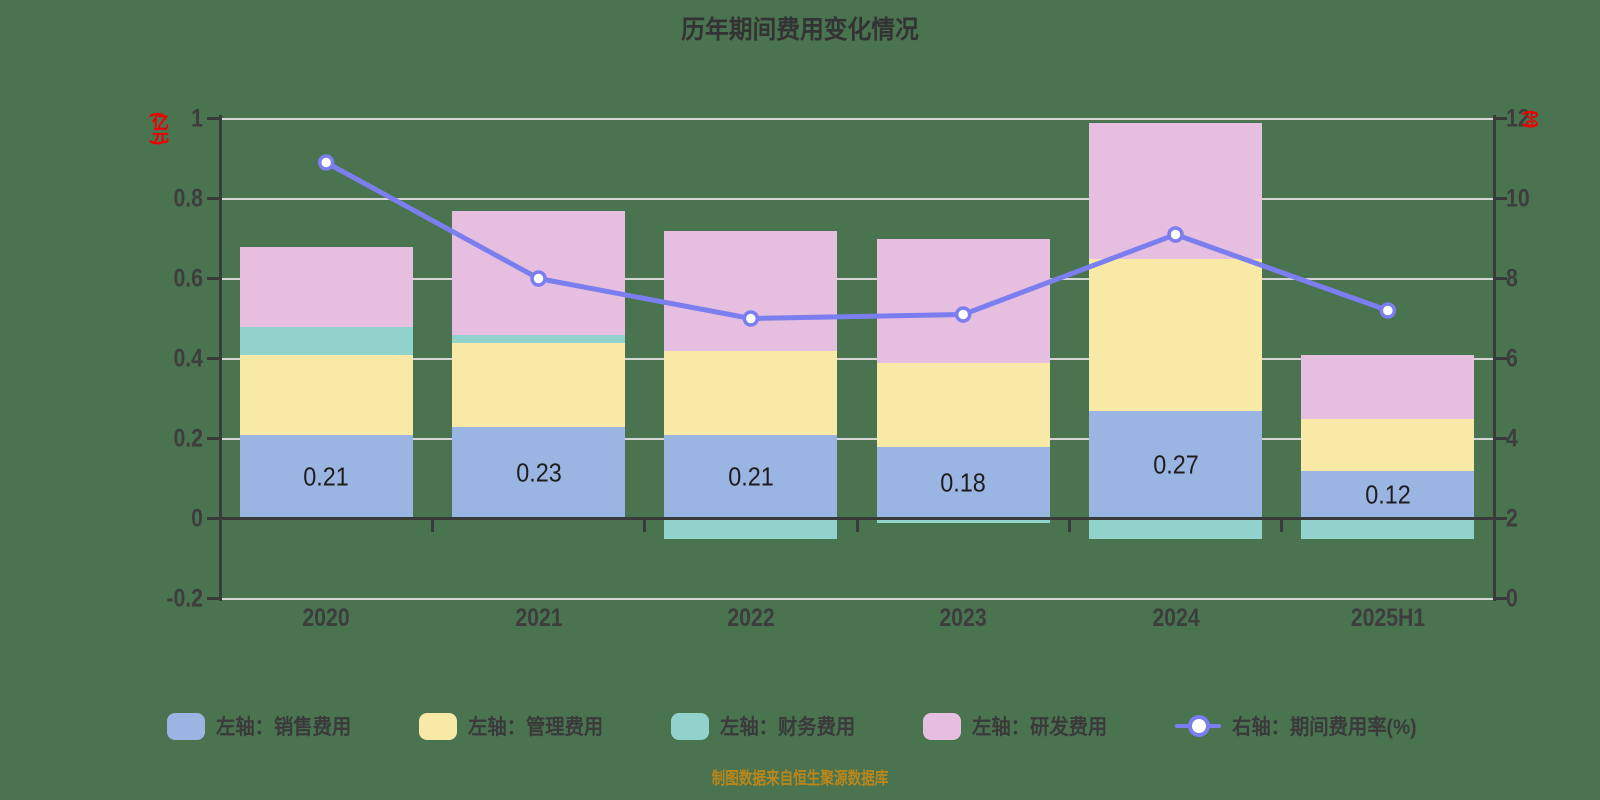 The height and width of the screenshot is (800, 1600). I want to click on legend-item-finance: 左轴：财务费用, so click(769, 726).